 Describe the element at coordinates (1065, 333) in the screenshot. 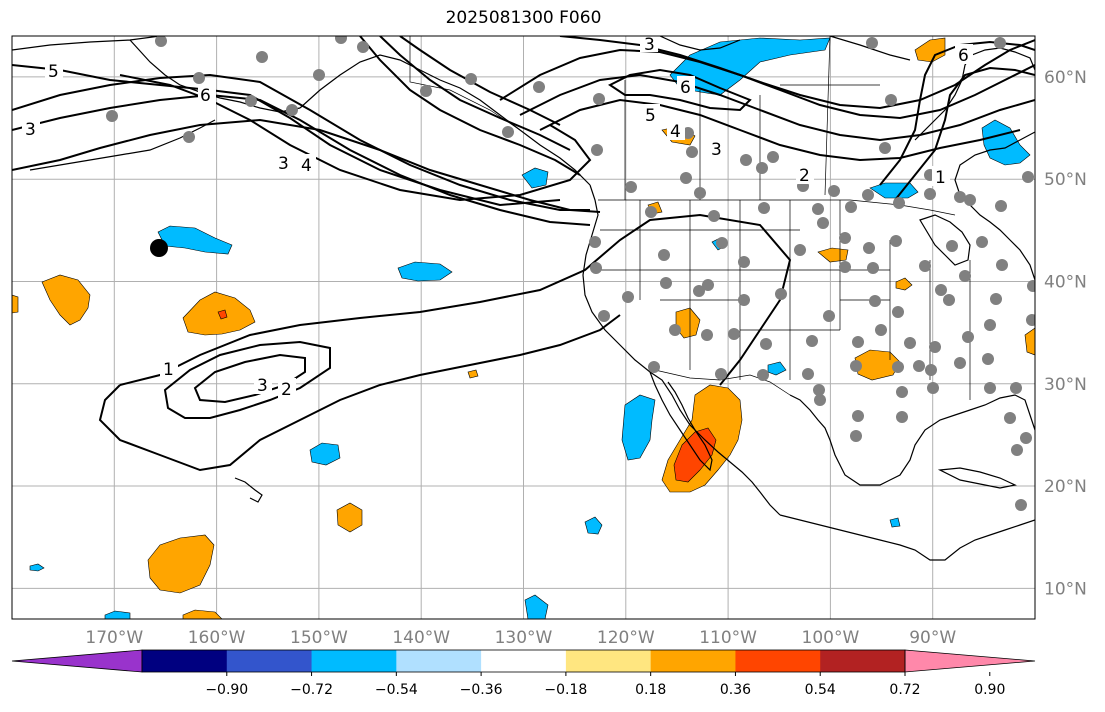

I see `latitude-labels: 10°N 20°N 30°N 40°N 50°N 60°N` at that location.